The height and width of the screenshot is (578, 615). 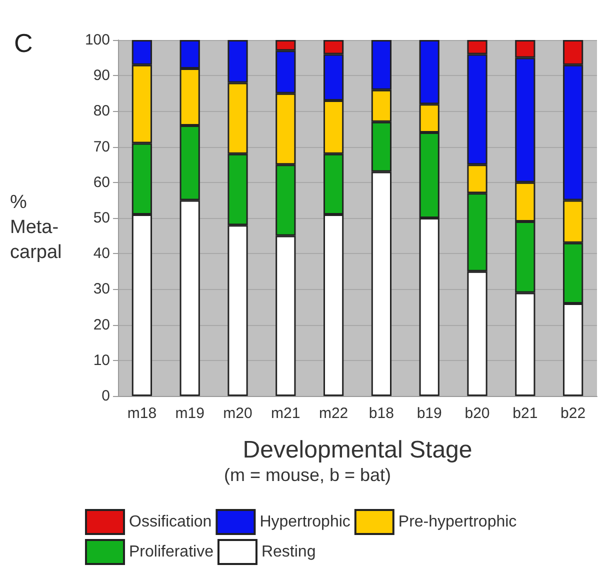 I want to click on x-tick-label: b18, so click(x=381, y=413).